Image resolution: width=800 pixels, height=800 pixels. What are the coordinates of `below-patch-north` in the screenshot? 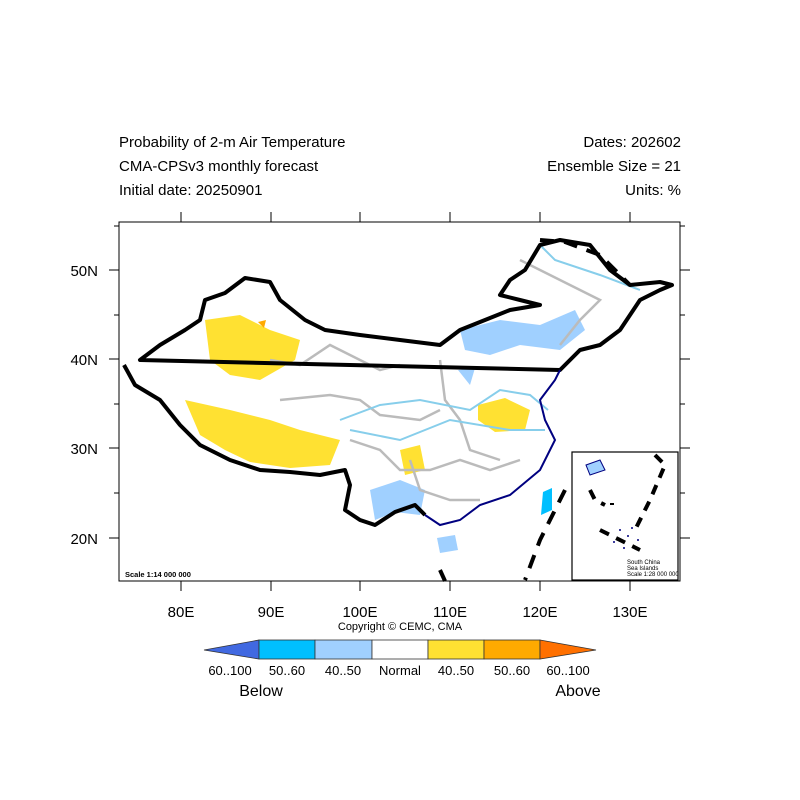 It's located at (466, 376).